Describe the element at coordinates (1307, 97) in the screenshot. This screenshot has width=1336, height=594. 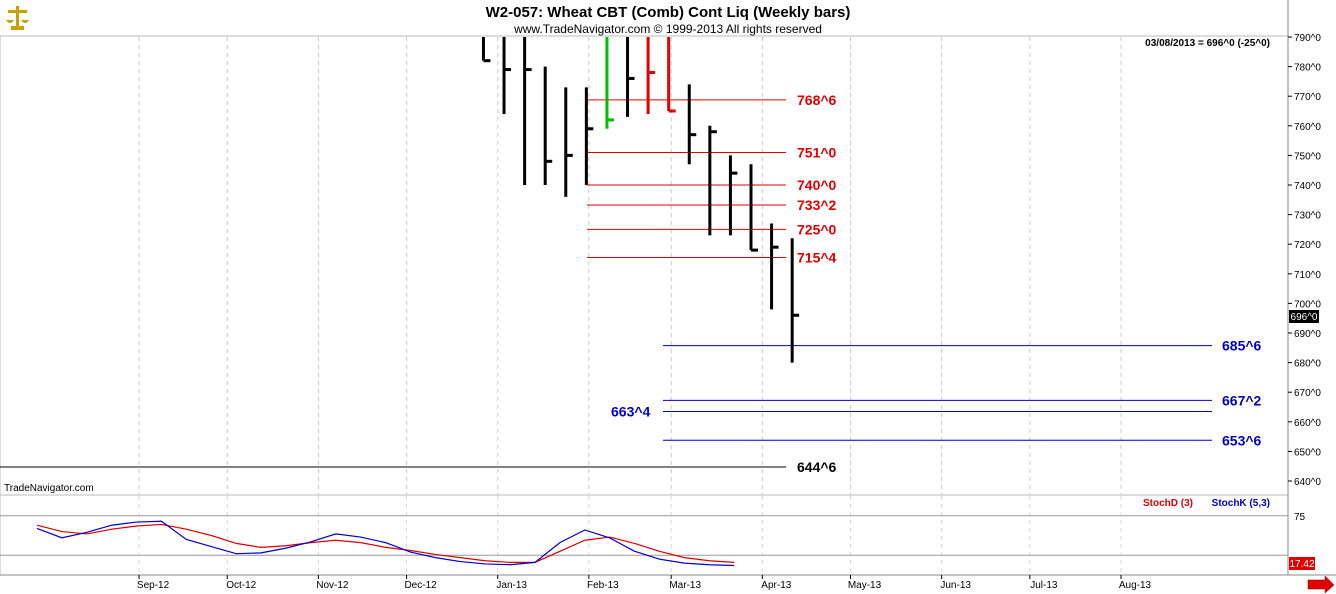
I see `y-tick-label: 770^0` at that location.